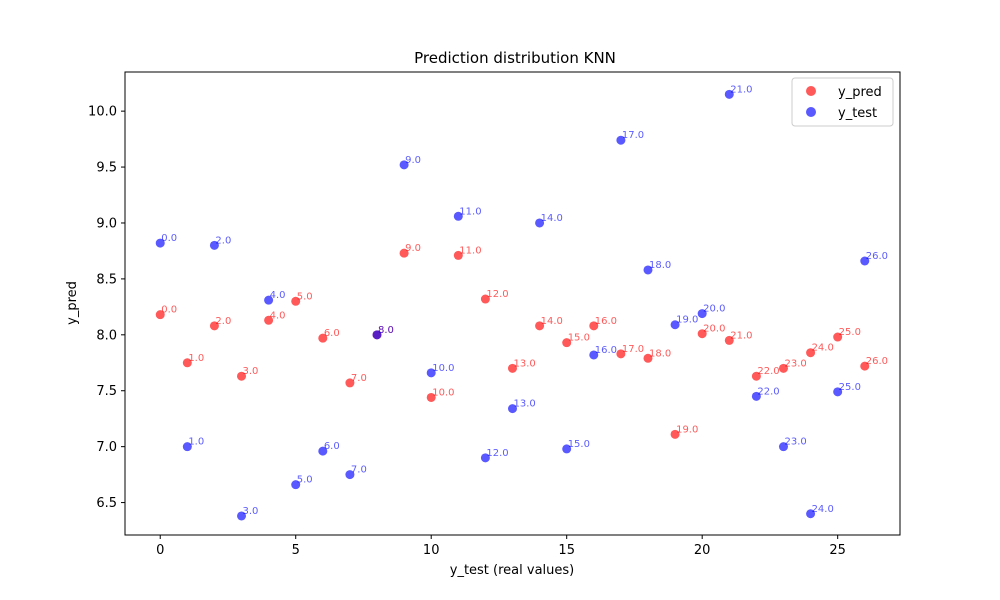 This screenshot has width=1000, height=600. What do you see at coordinates (102, 112) in the screenshot?
I see `y-tick-label: 10.0` at bounding box center [102, 112].